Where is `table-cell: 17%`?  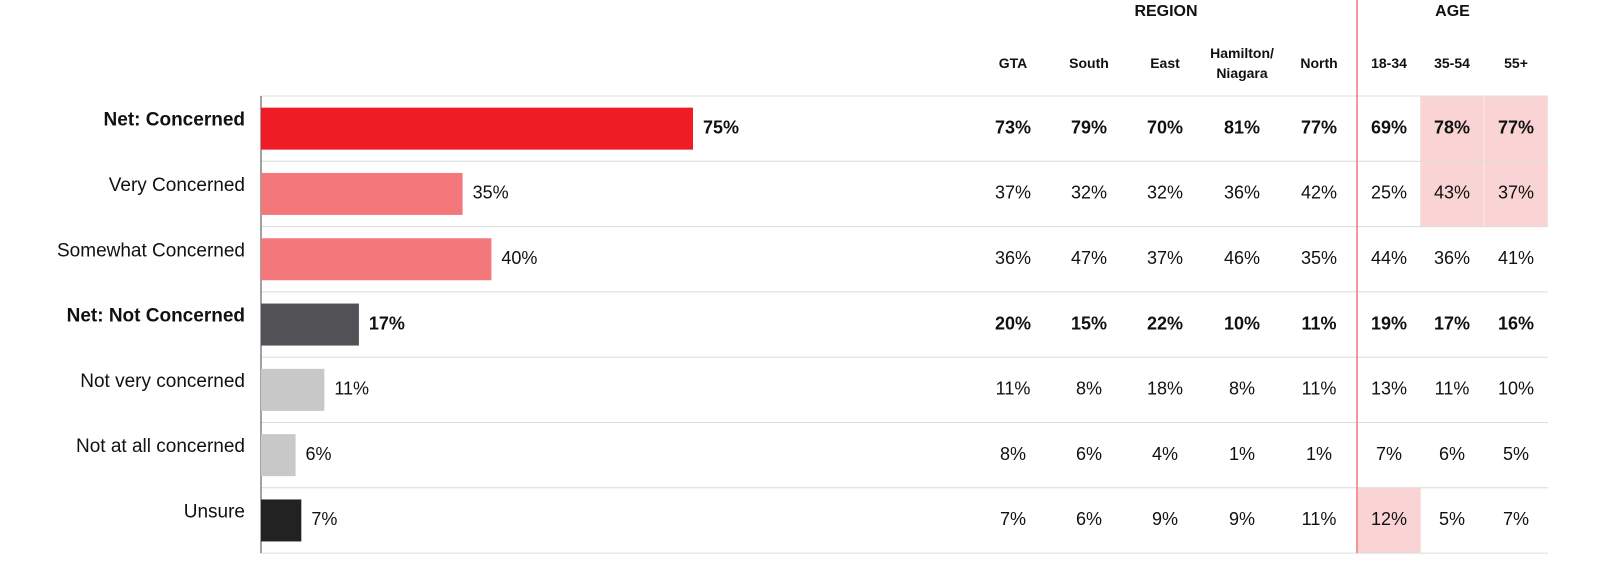
table-cell: 17% is located at coordinates (1452, 323).